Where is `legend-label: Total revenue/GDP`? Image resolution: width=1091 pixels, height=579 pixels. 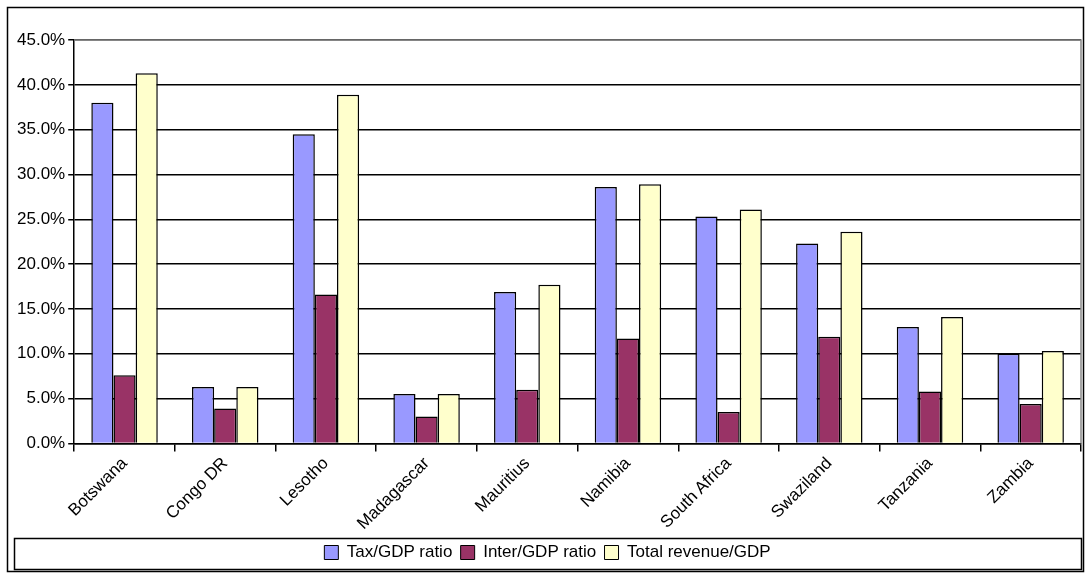
legend-label: Total revenue/GDP is located at coordinates (699, 552).